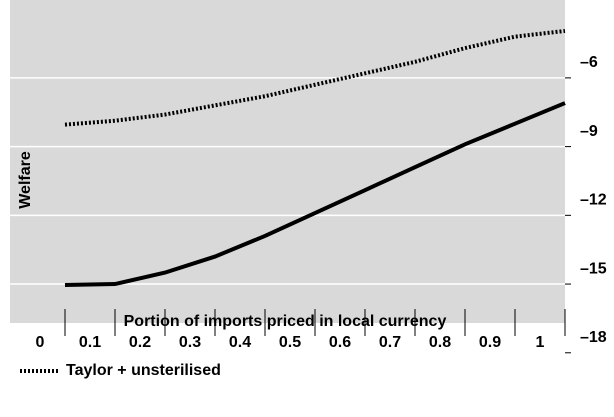  I want to click on y-tick-label: –12, so click(593, 200).